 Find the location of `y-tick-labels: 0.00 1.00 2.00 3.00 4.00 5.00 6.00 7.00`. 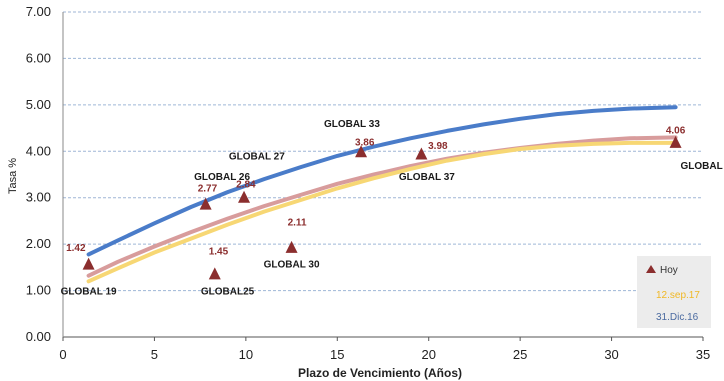

y-tick-labels: 0.00 1.00 2.00 3.00 4.00 5.00 6.00 7.00 is located at coordinates (38, 174).